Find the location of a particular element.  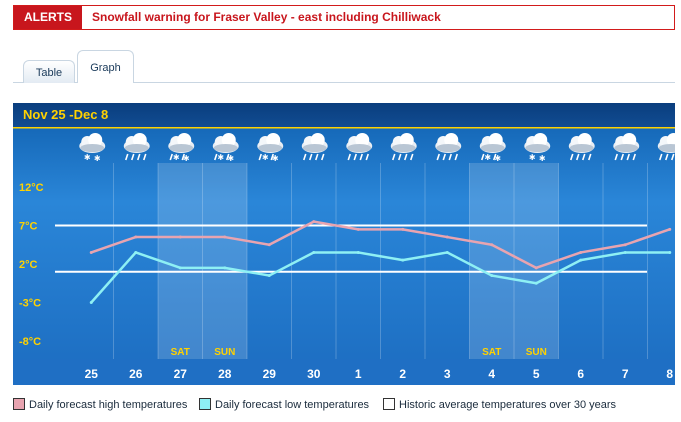

x-day-label: 5 is located at coordinates (536, 374).